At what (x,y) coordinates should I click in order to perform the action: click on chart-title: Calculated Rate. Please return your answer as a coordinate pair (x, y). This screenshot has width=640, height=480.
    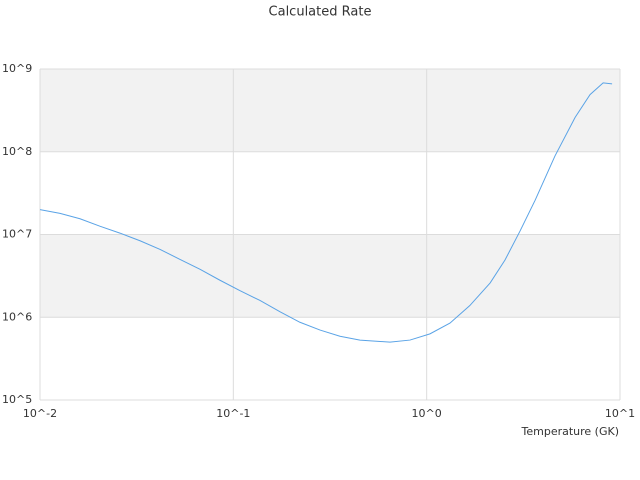
    Looking at the image, I should click on (320, 12).